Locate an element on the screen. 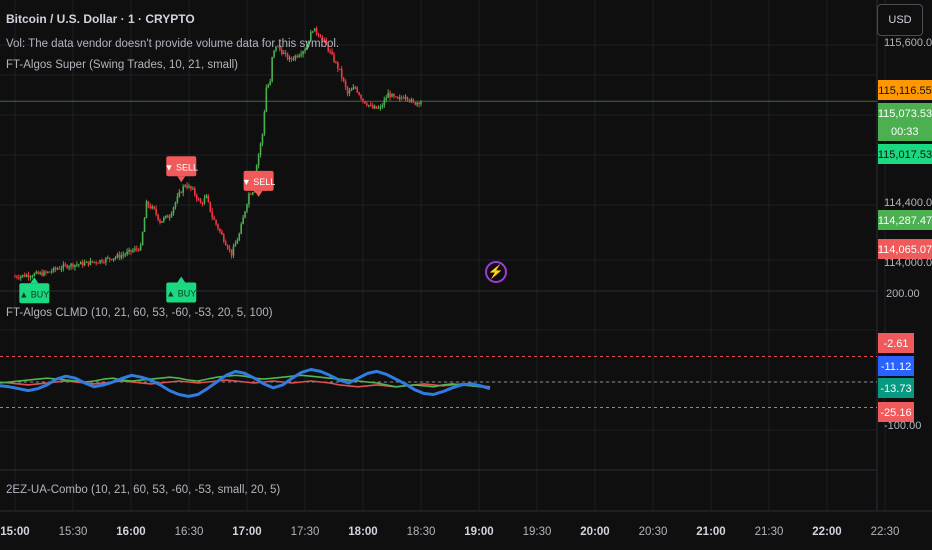 The height and width of the screenshot is (550, 932). time-axis-label: 22:30 is located at coordinates (885, 532).